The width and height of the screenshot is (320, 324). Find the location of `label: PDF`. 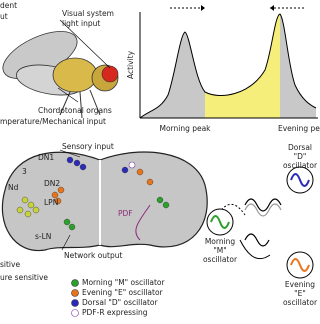

label: PDF is located at coordinates (125, 213).